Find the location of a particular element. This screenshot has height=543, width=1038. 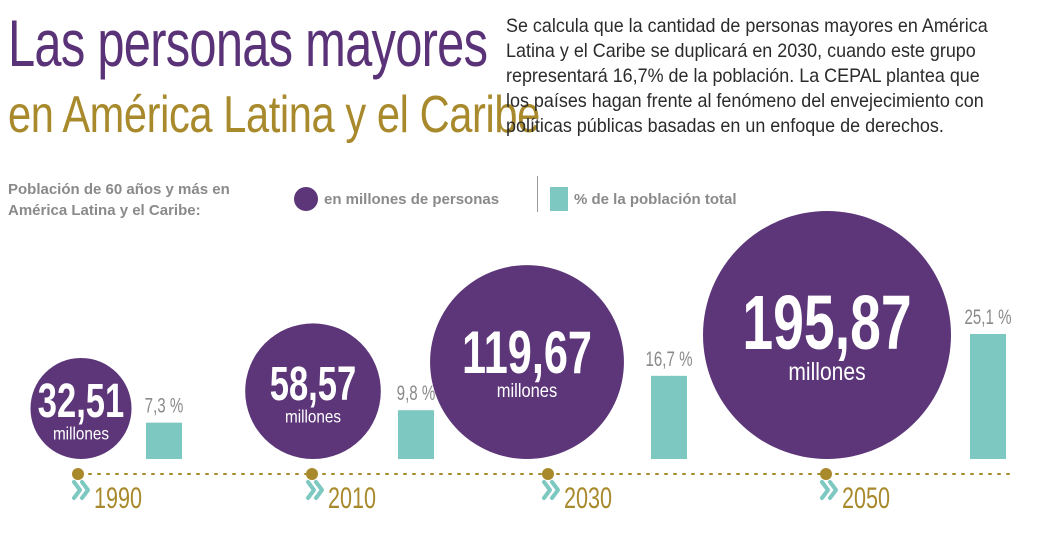

page-title: Las personas mayores is located at coordinates (248, 43).